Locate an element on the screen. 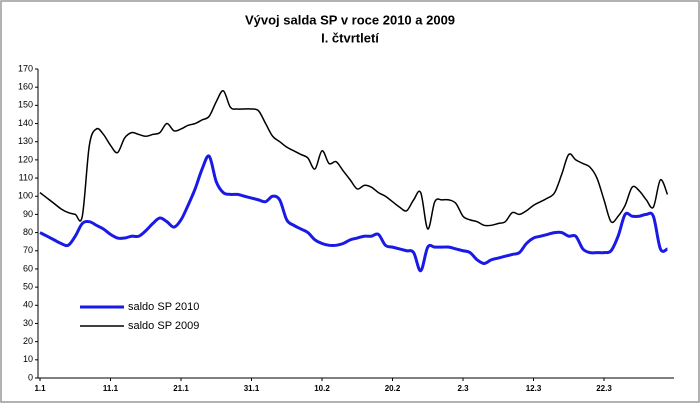 The image size is (700, 408). legend-label: saldo SP 2009 is located at coordinates (163, 326).